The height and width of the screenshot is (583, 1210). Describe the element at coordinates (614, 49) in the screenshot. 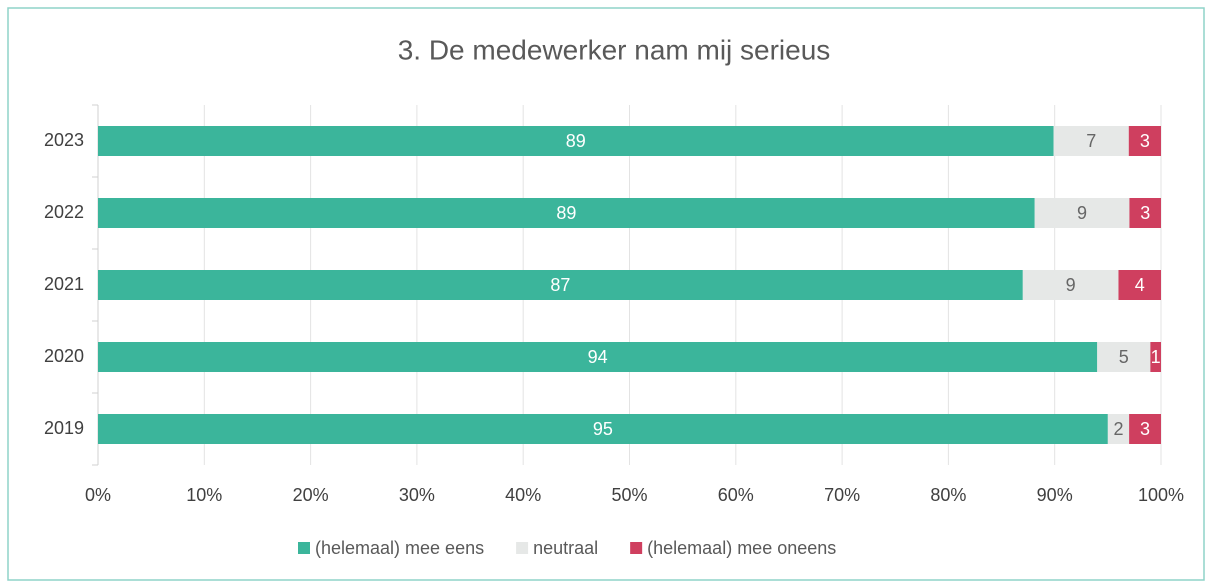

I see `chart-title: 3. De medewerker nam mij serieus` at that location.